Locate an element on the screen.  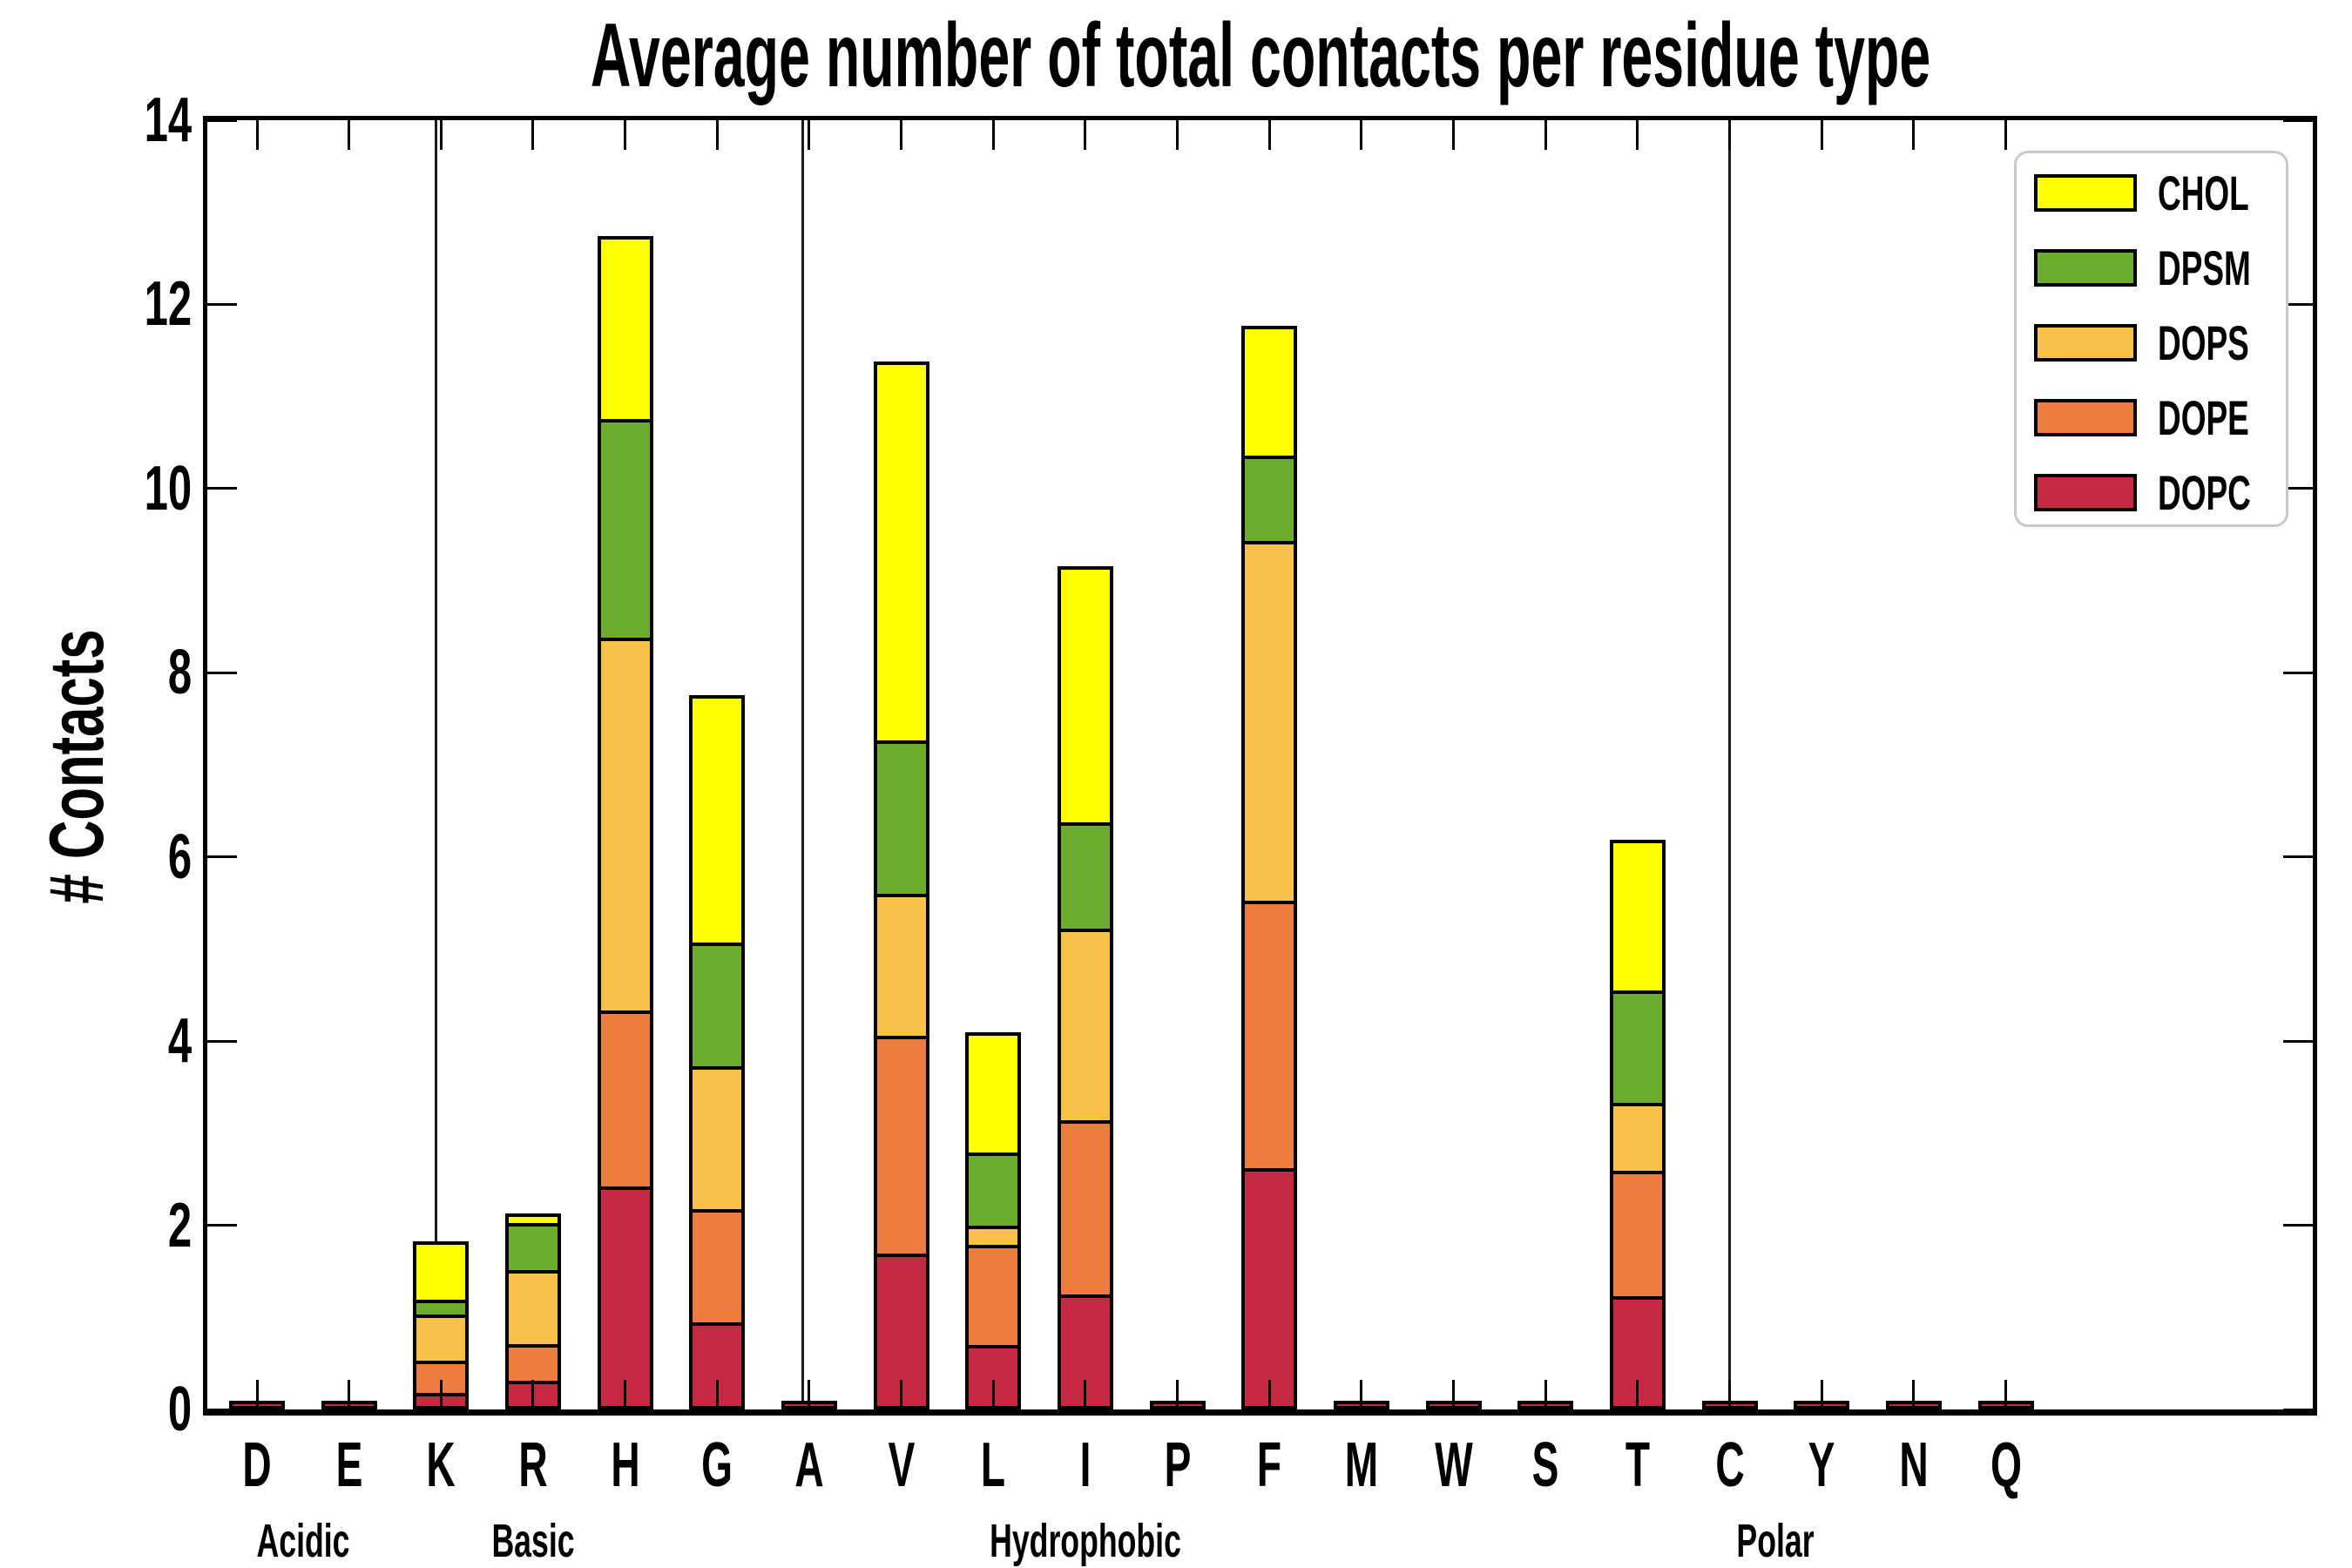
stacked-bar-H is located at coordinates (625, 822).